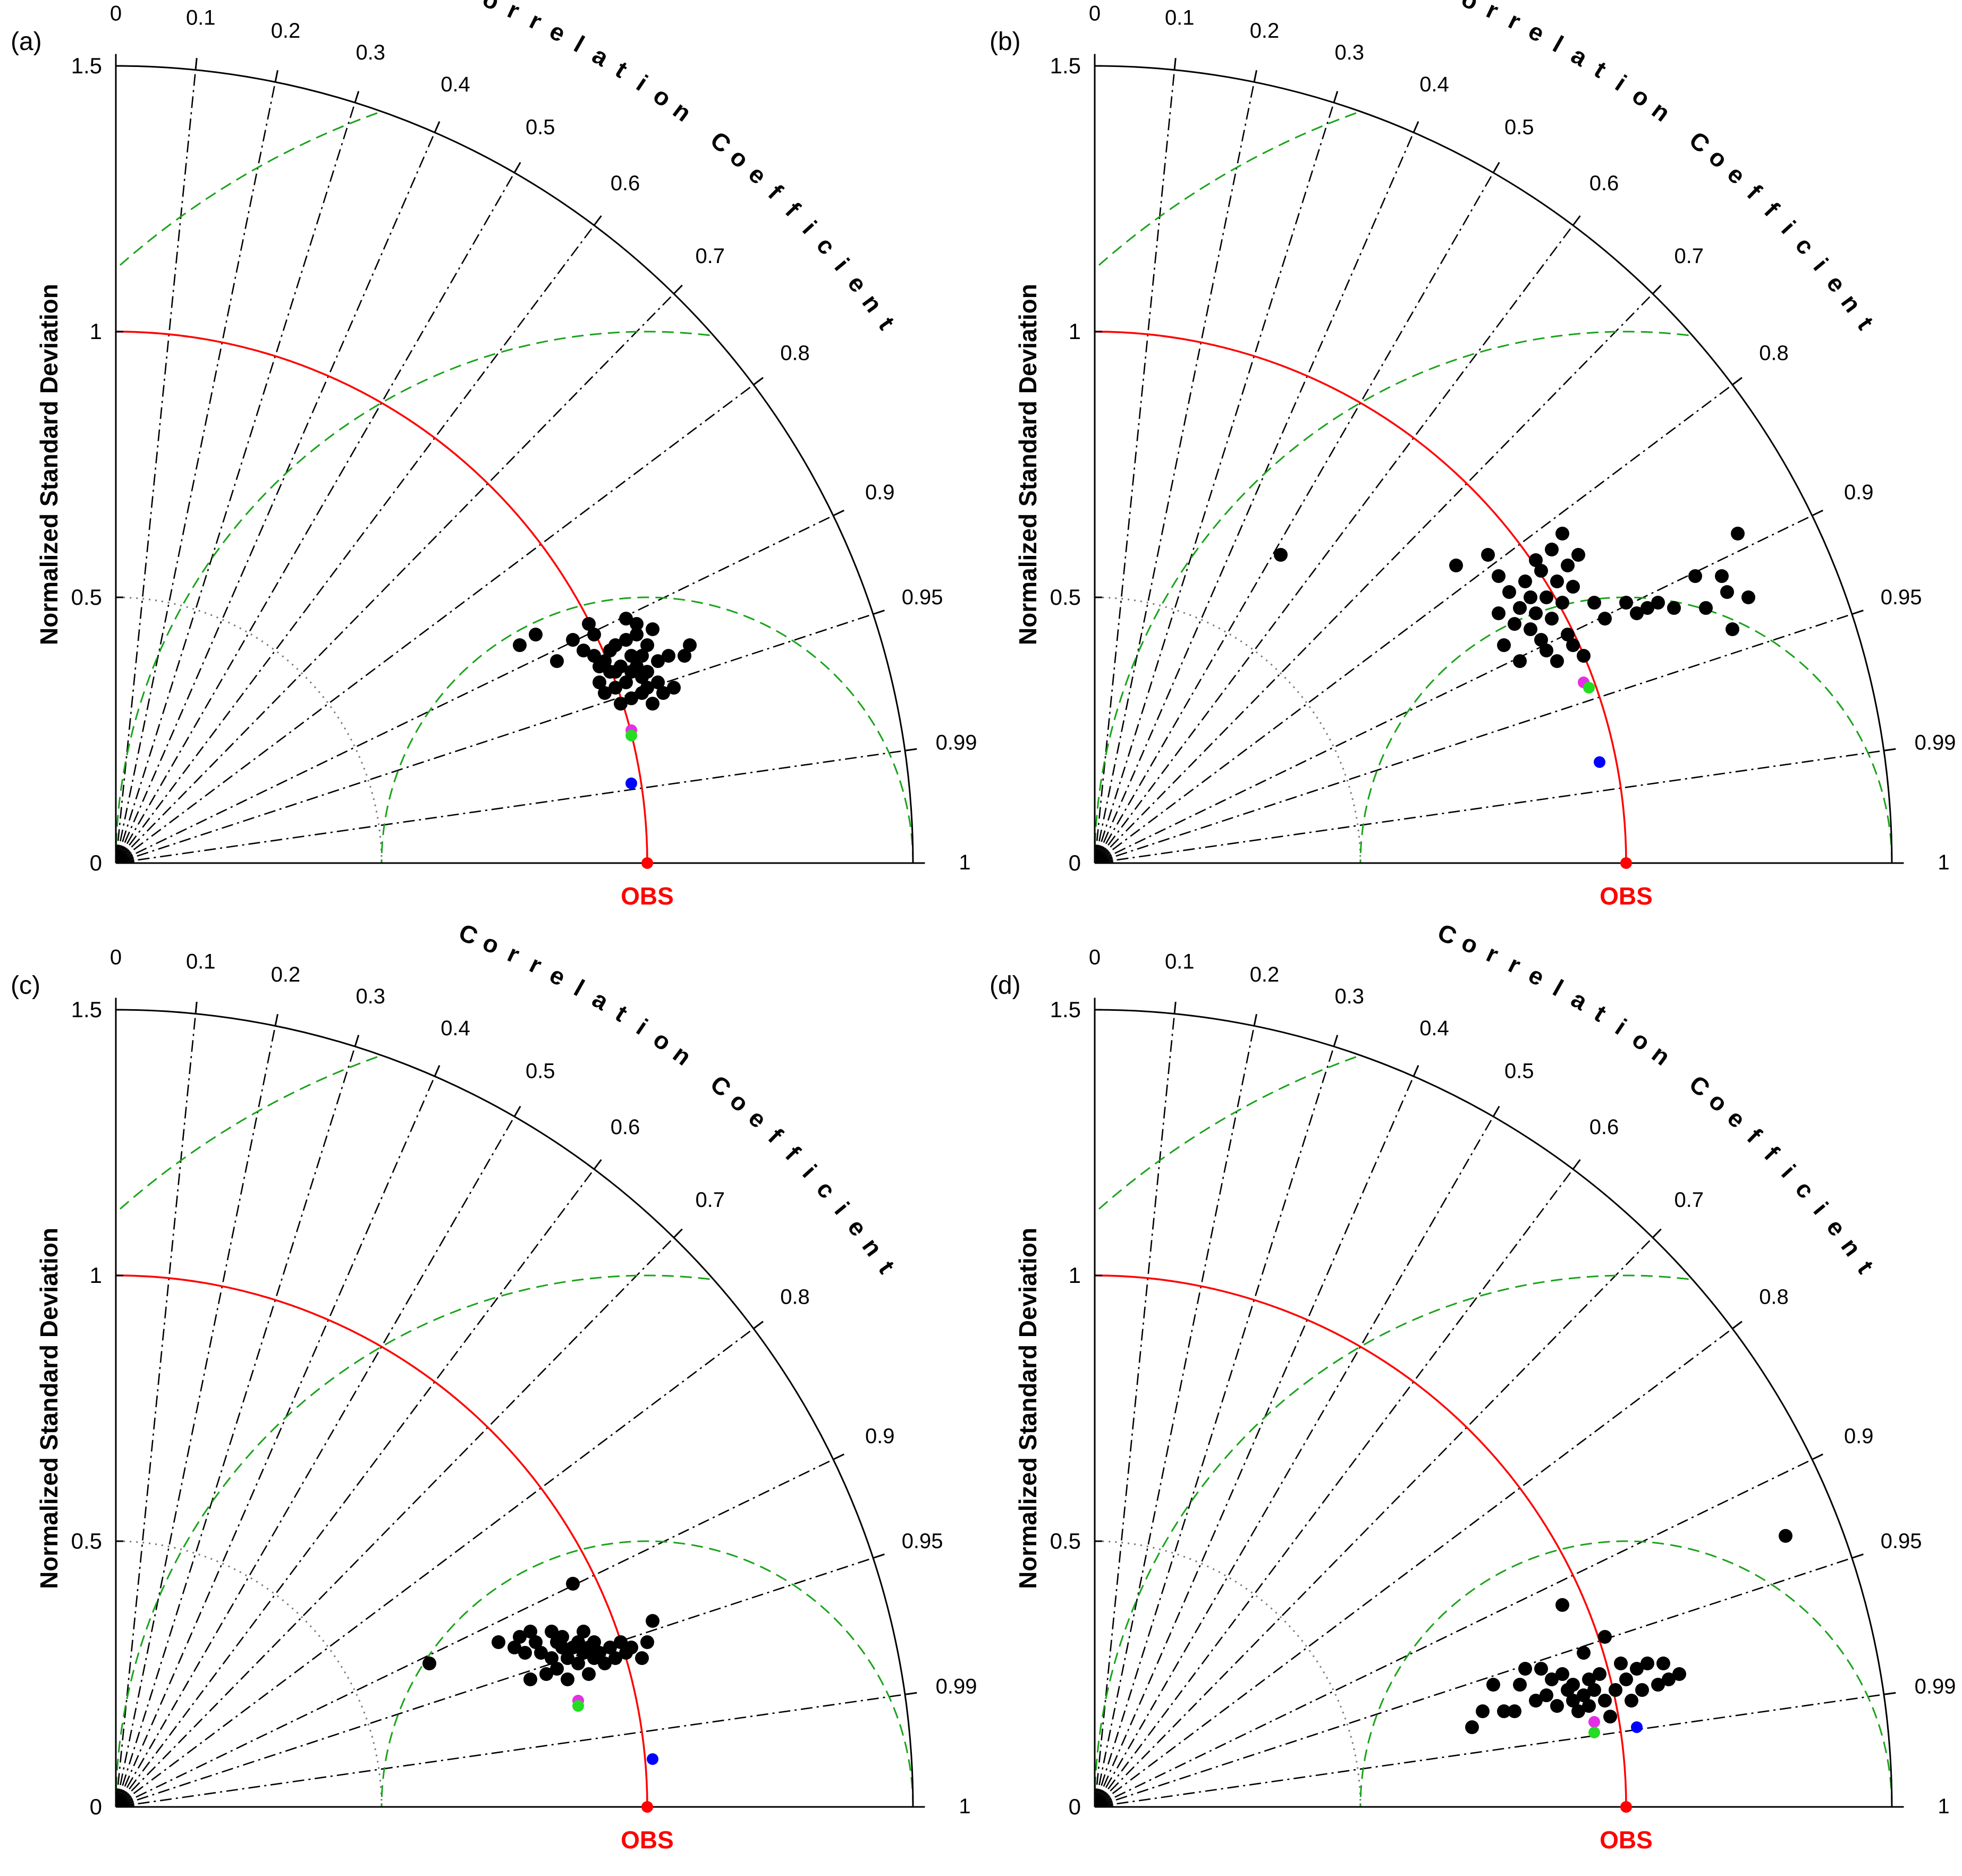 The height and width of the screenshot is (1876, 1962). I want to click on correlation-line-0.7, so click(1373, 1522).